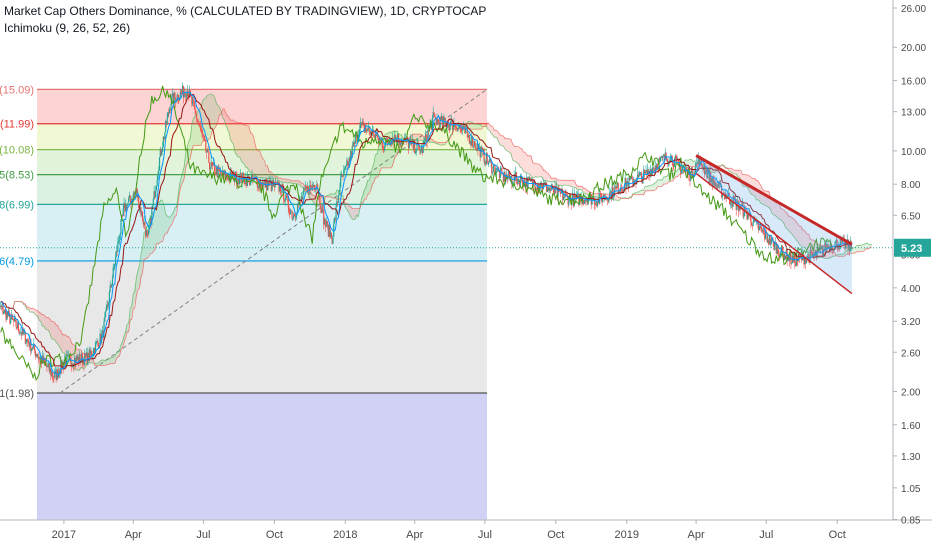  Describe the element at coordinates (696, 535) in the screenshot. I see `x-tick-label: Apr` at that location.